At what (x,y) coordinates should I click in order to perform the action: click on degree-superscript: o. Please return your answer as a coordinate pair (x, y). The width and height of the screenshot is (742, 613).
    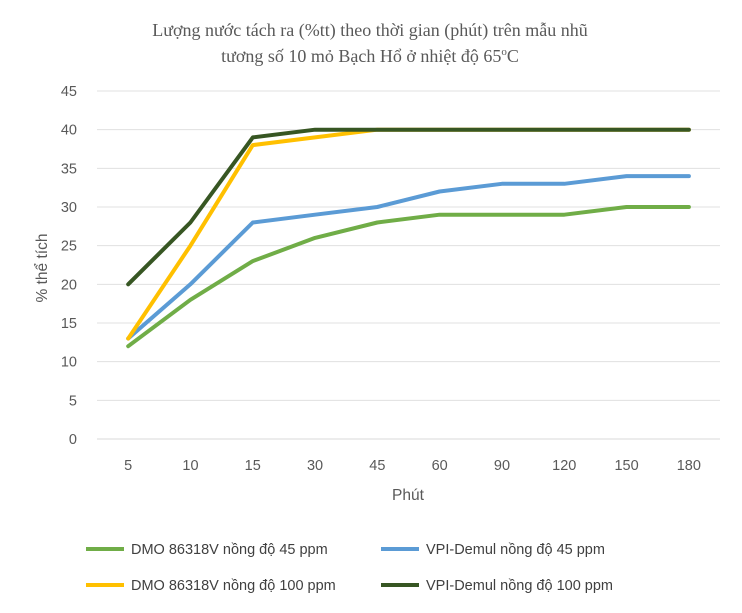
    Looking at the image, I should click on (504, 52).